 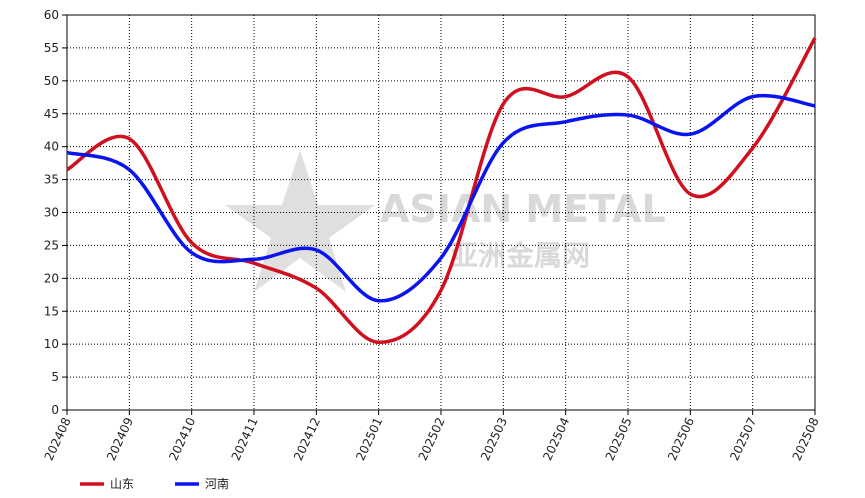 I want to click on watermark-star, so click(x=300, y=221).